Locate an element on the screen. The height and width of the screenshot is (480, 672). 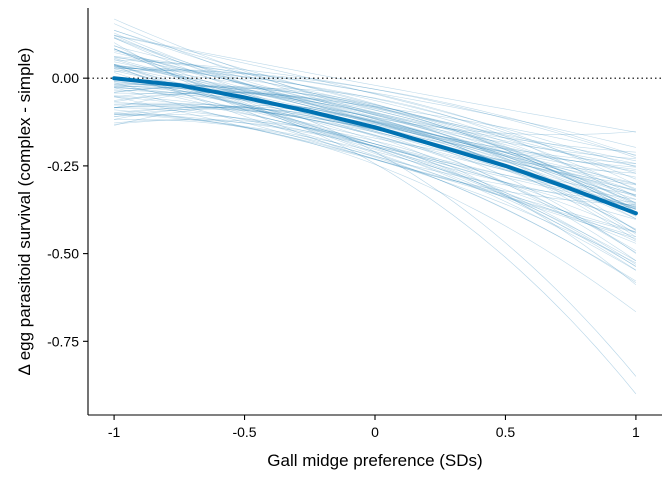
x-tick-label: 1 is located at coordinates (636, 432).